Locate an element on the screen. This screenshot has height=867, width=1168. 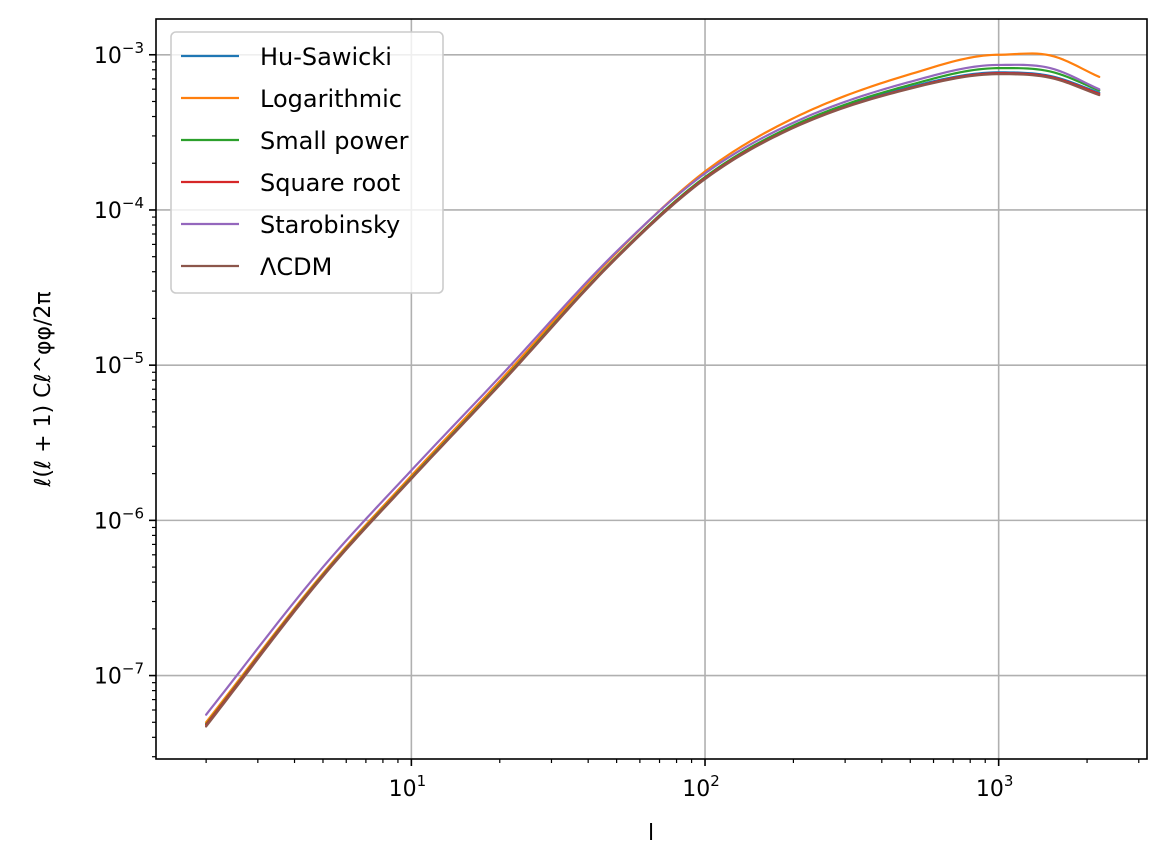
x-tick-label: 10³ is located at coordinates (995, 787).